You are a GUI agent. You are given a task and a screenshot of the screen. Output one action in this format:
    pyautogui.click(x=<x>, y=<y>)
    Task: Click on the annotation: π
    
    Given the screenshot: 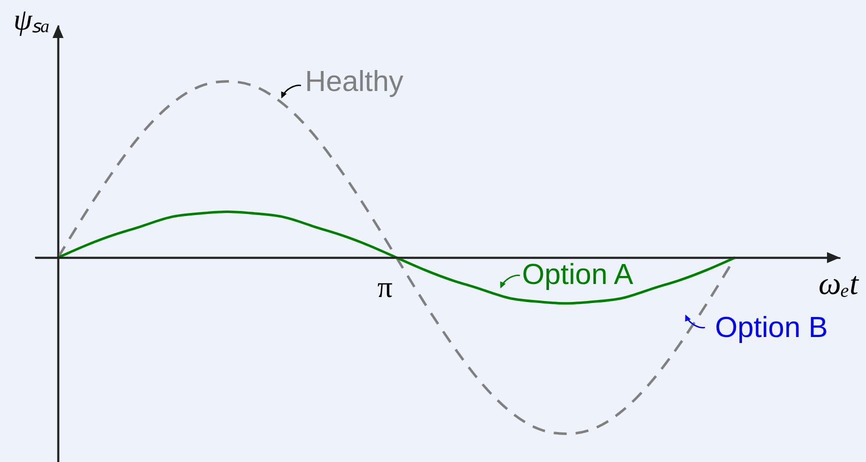 What is the action you would take?
    pyautogui.click(x=385, y=287)
    